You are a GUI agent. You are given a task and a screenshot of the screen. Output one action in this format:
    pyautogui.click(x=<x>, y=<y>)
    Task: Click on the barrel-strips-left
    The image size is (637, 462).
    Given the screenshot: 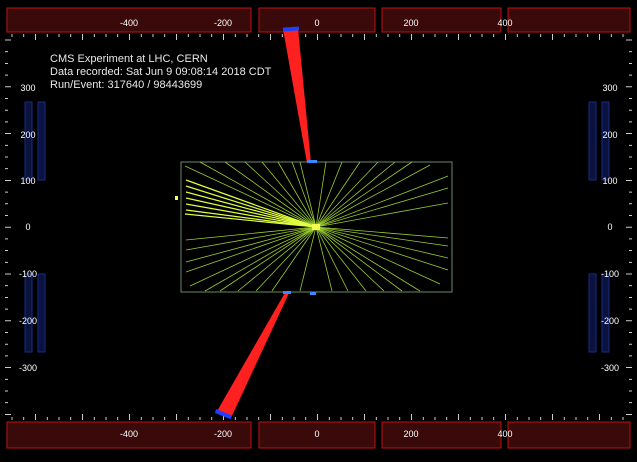 What is the action you would take?
    pyautogui.click(x=35, y=227)
    